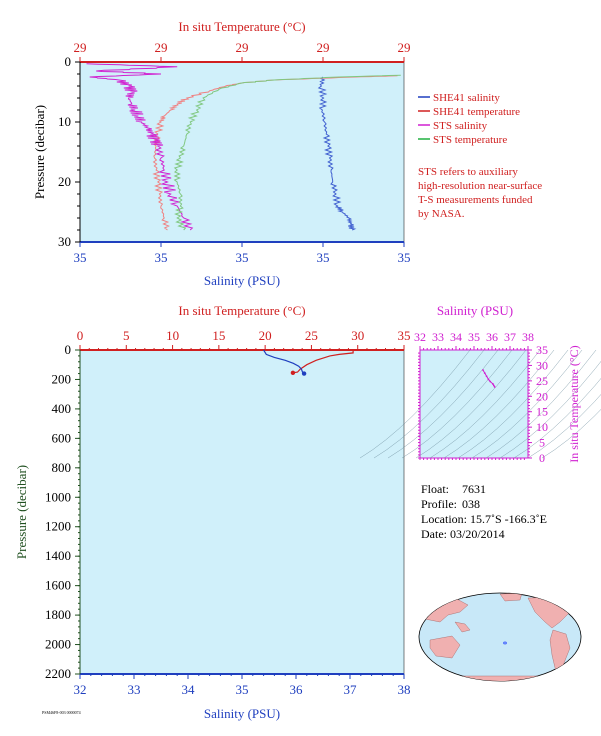 Image resolution: width=601 pixels, height=736 pixels. What do you see at coordinates (438, 337) in the screenshot?
I see `ts-top-tick-label: 33` at bounding box center [438, 337].